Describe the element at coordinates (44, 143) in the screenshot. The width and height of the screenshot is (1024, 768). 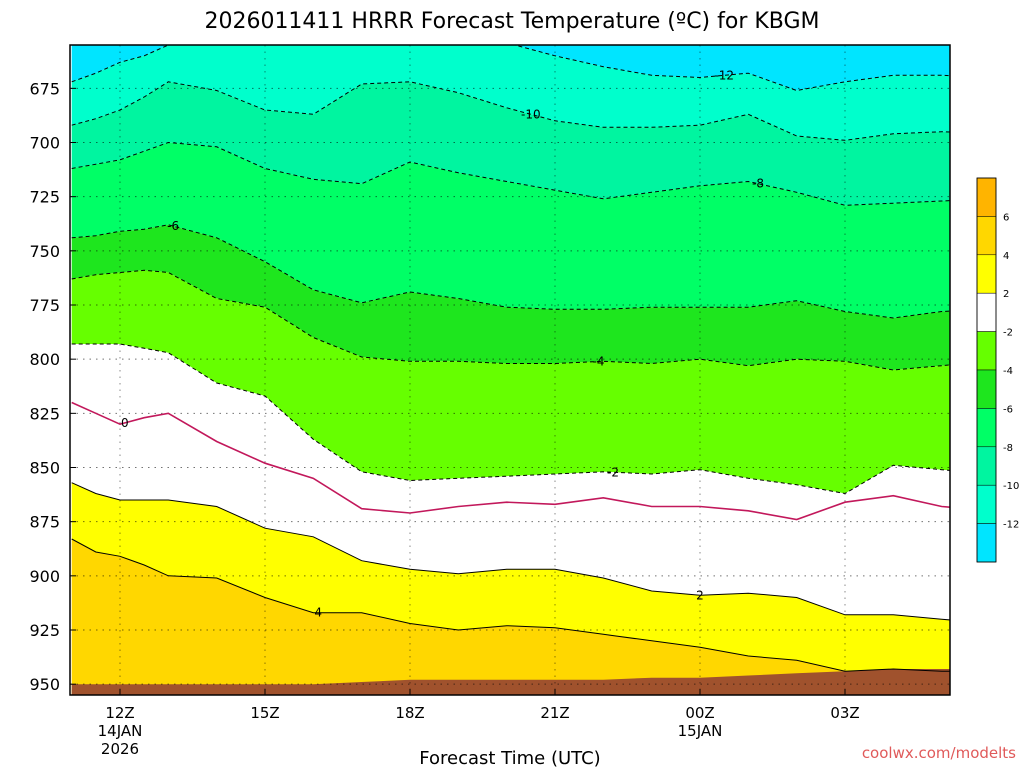
I see `y-tick-label: 700` at that location.